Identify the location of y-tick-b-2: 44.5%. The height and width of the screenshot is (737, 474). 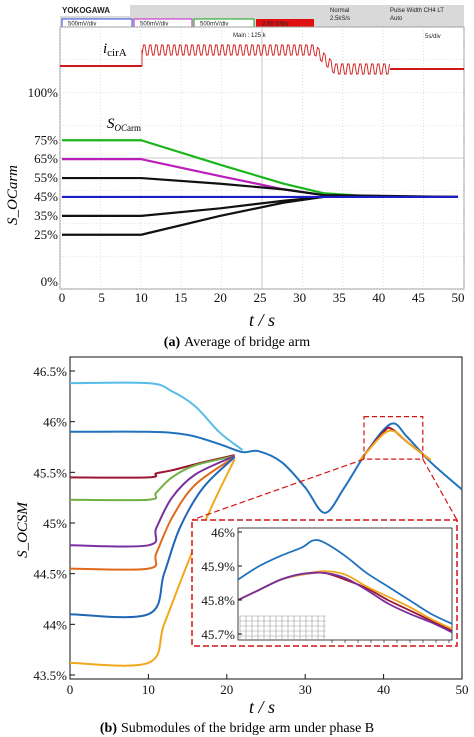
(50, 574).